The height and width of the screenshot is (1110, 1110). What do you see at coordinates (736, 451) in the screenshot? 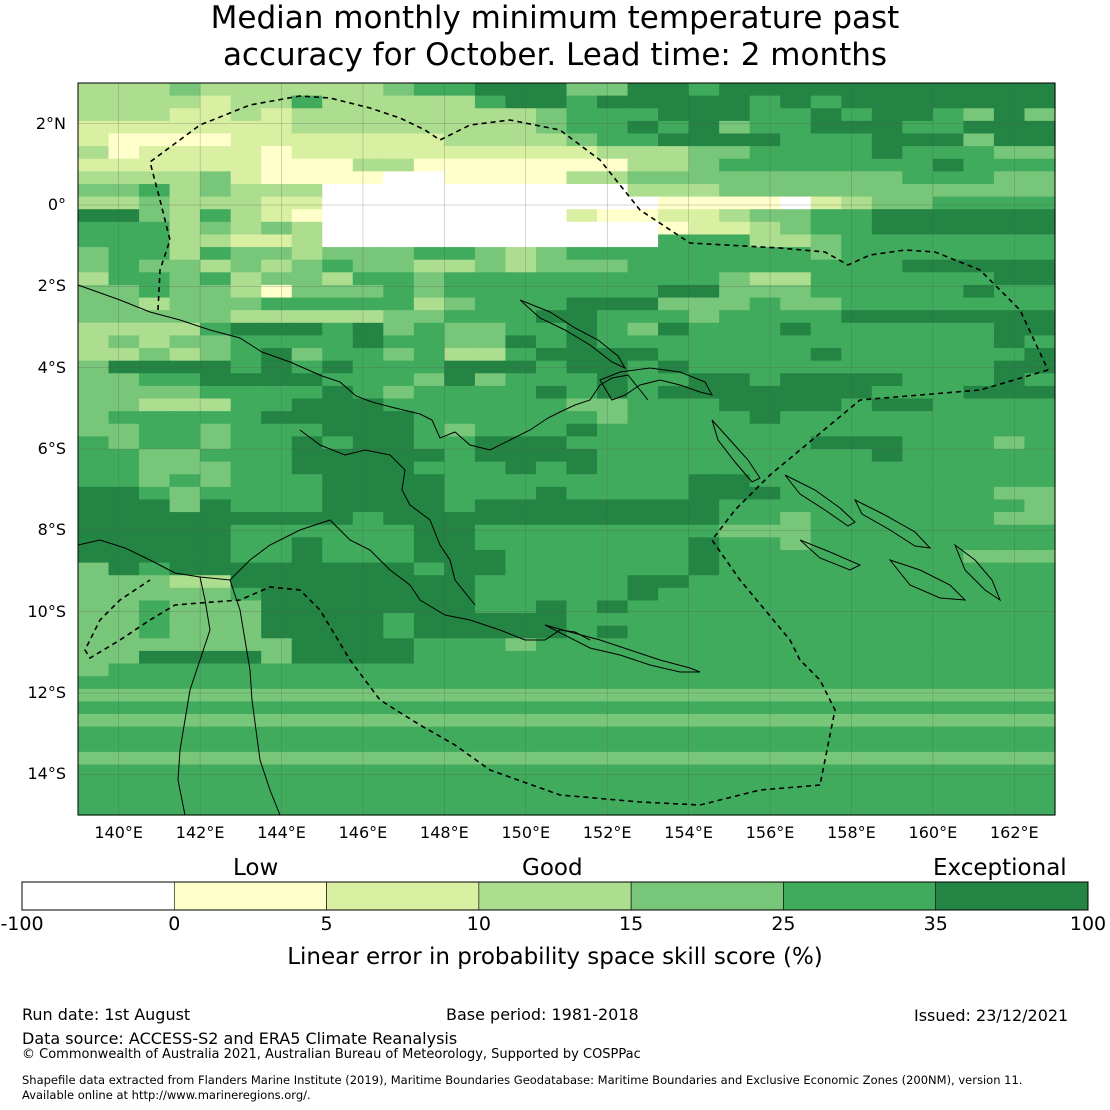
I see `bougainville` at bounding box center [736, 451].